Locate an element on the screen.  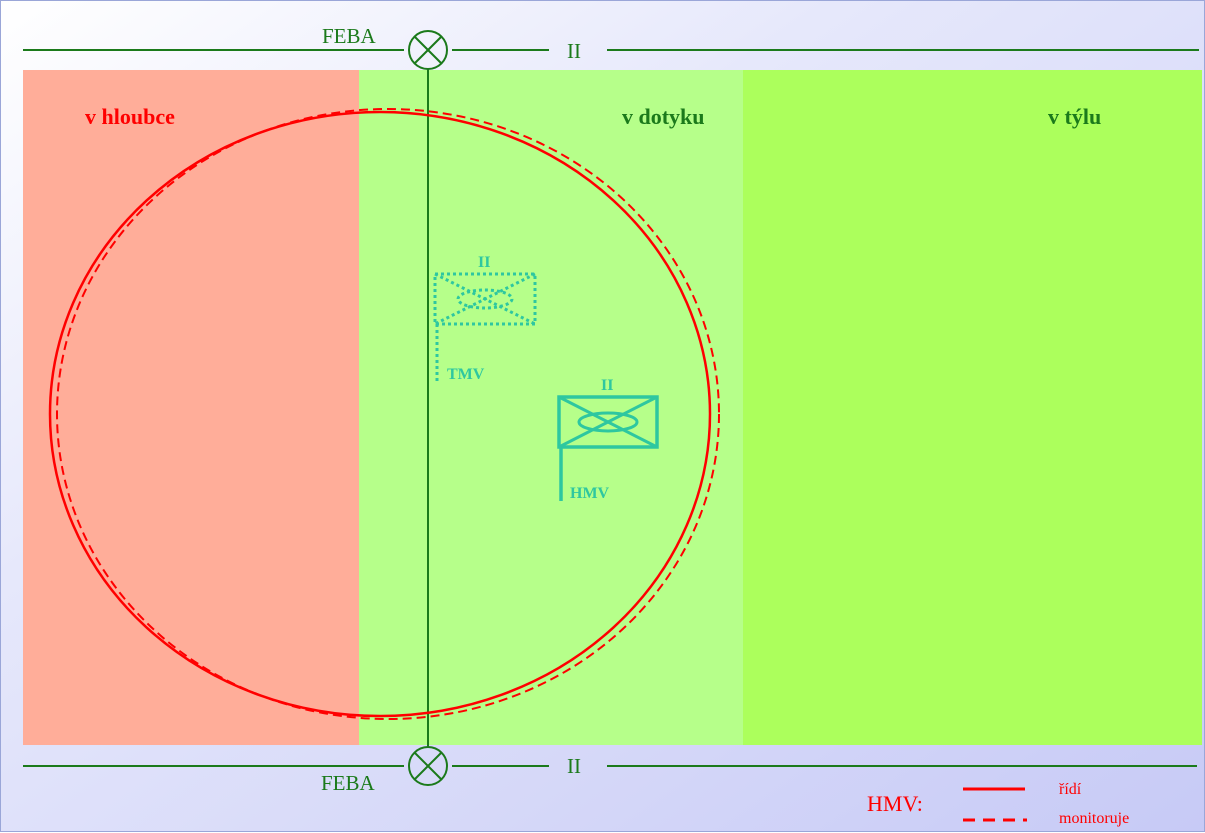
bottom-feba-label: FEBA is located at coordinates (348, 783).